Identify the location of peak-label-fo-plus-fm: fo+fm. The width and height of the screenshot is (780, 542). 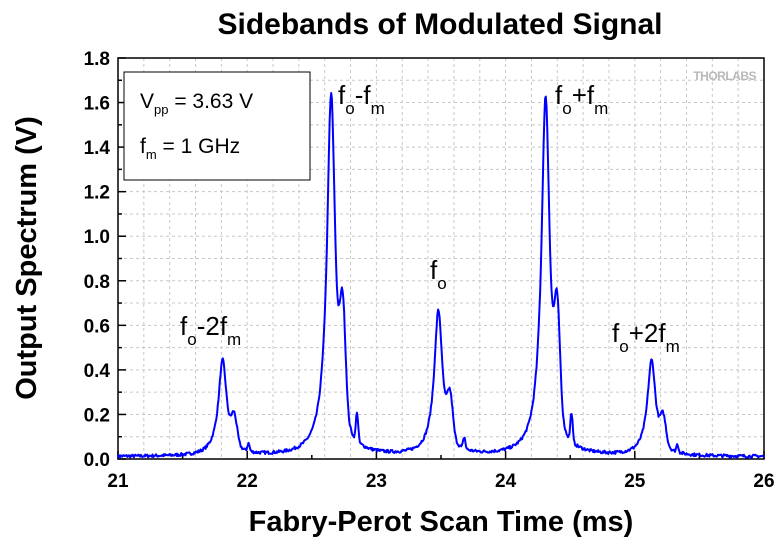
(581, 99).